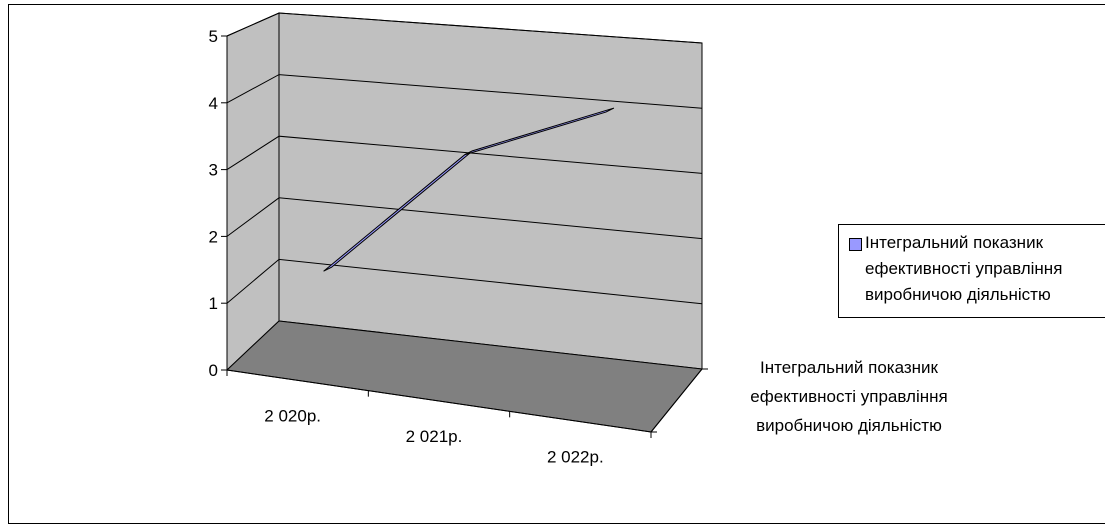 This screenshot has height=525, width=1105. Describe the element at coordinates (855, 244) in the screenshot. I see `legend-swatch` at that location.